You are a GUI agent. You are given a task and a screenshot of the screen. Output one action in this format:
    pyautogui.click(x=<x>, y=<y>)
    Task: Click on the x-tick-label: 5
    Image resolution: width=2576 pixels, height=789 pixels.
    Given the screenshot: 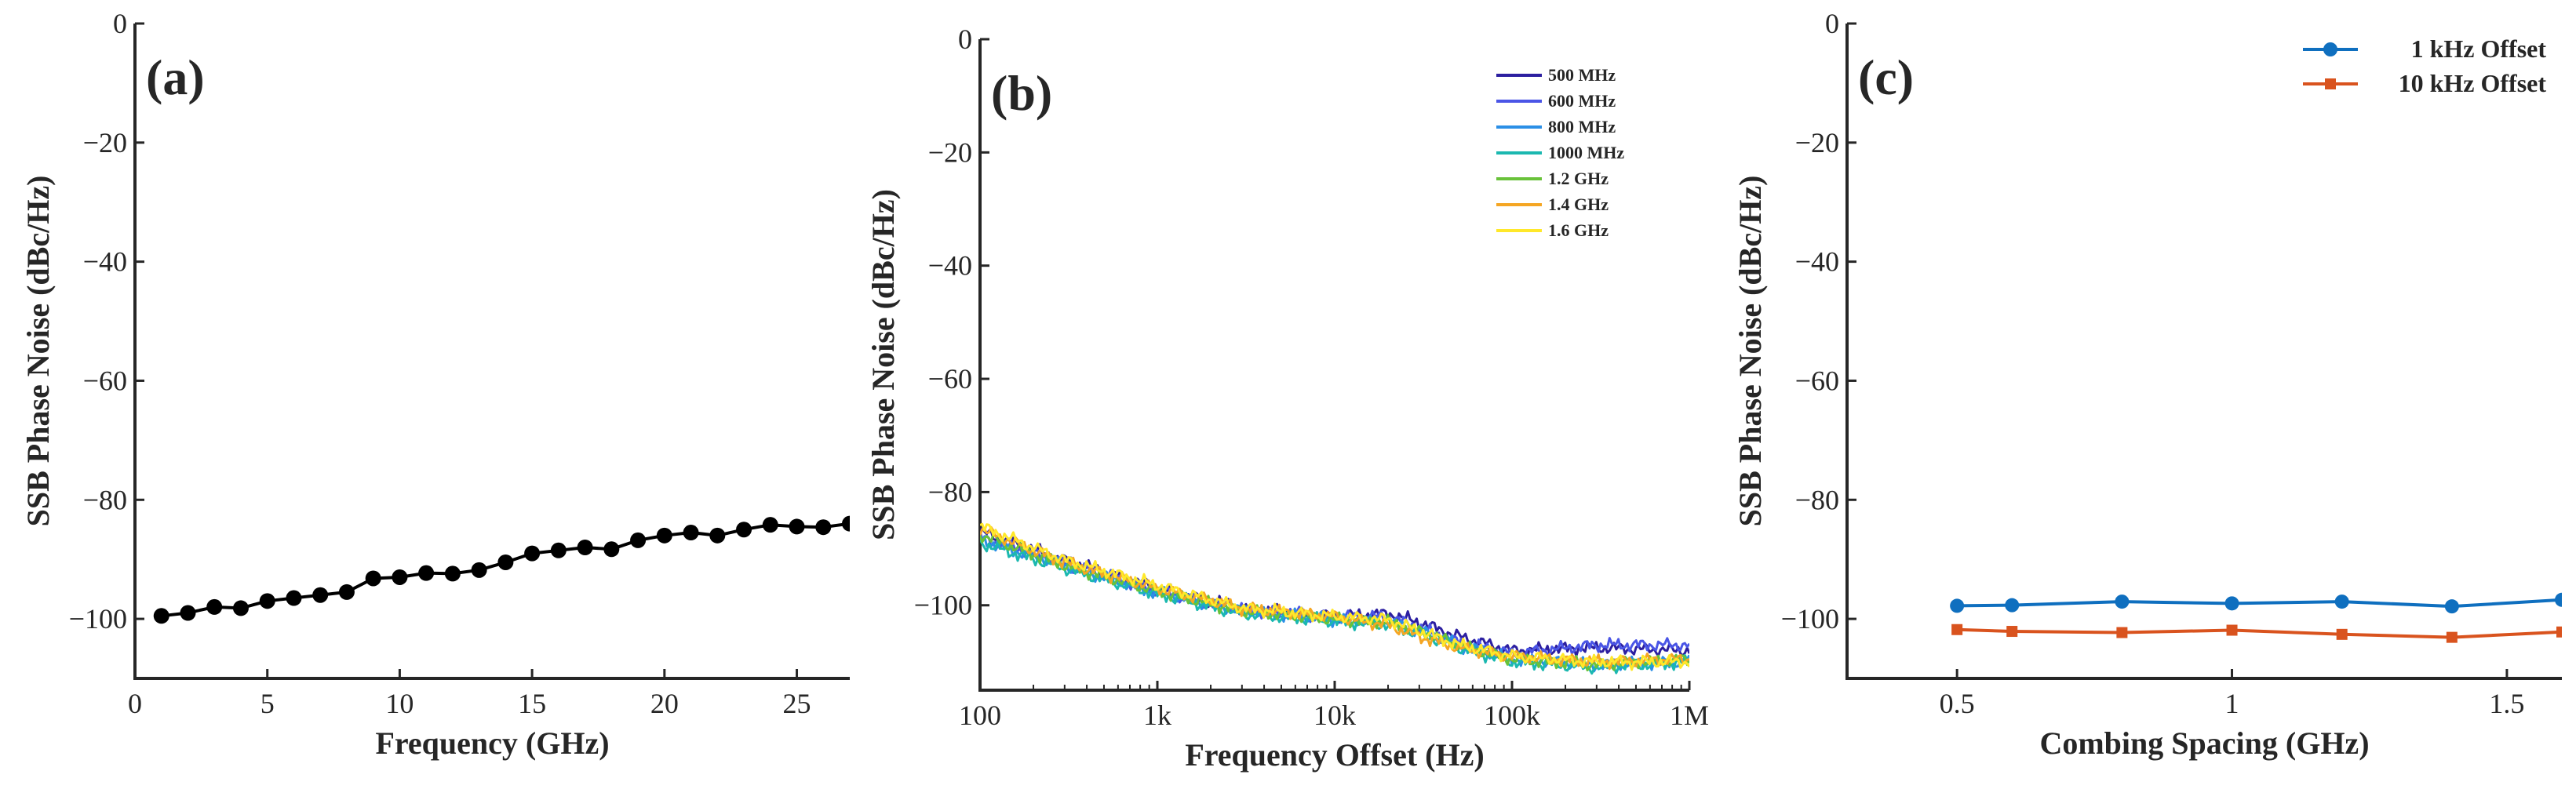 What is the action you would take?
    pyautogui.click(x=268, y=703)
    